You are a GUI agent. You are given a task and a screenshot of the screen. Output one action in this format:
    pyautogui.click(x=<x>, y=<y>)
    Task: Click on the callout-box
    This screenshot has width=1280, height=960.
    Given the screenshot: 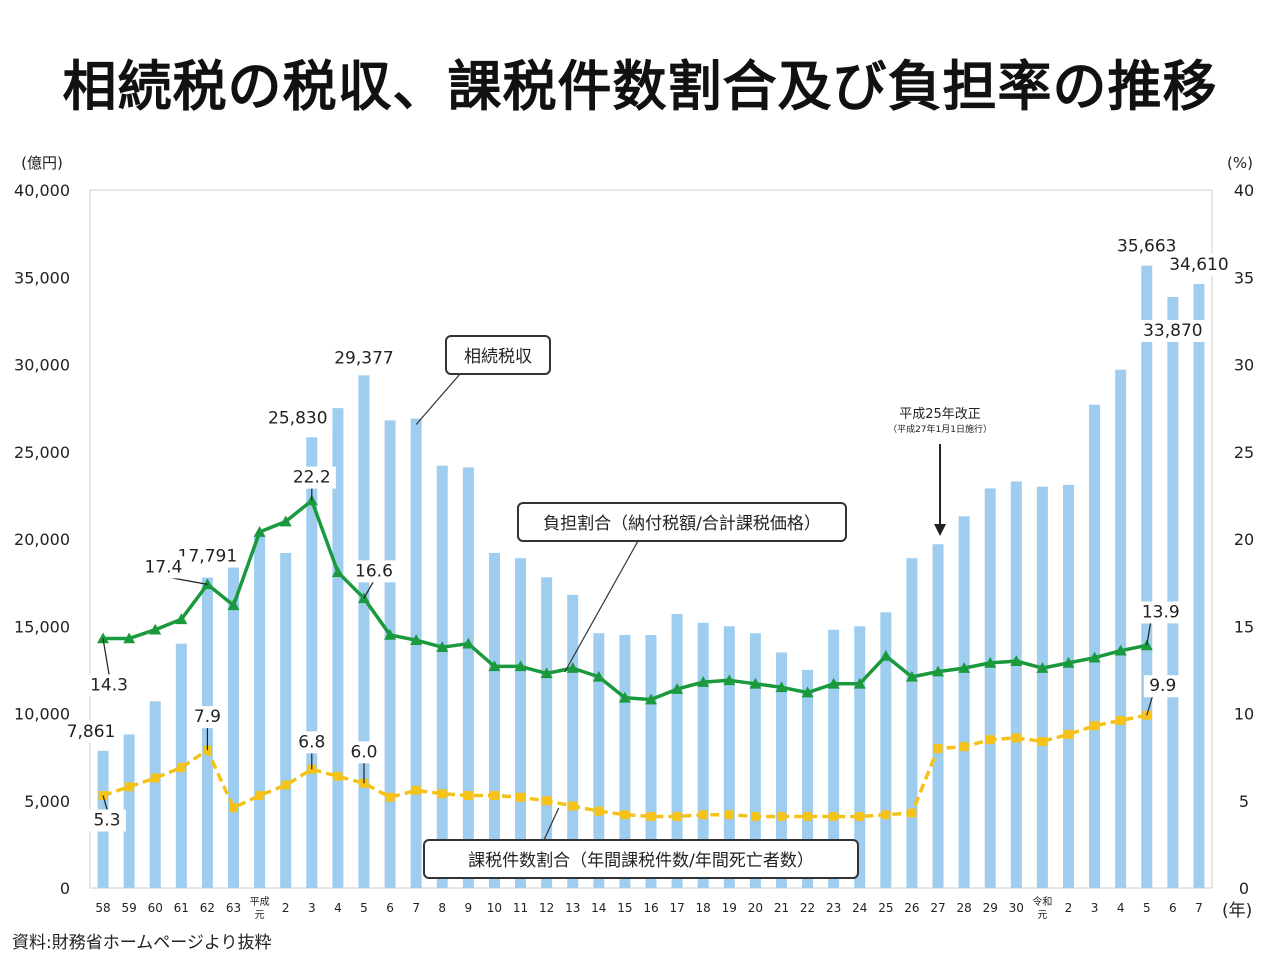 What is the action you would take?
    pyautogui.click(x=641, y=859)
    